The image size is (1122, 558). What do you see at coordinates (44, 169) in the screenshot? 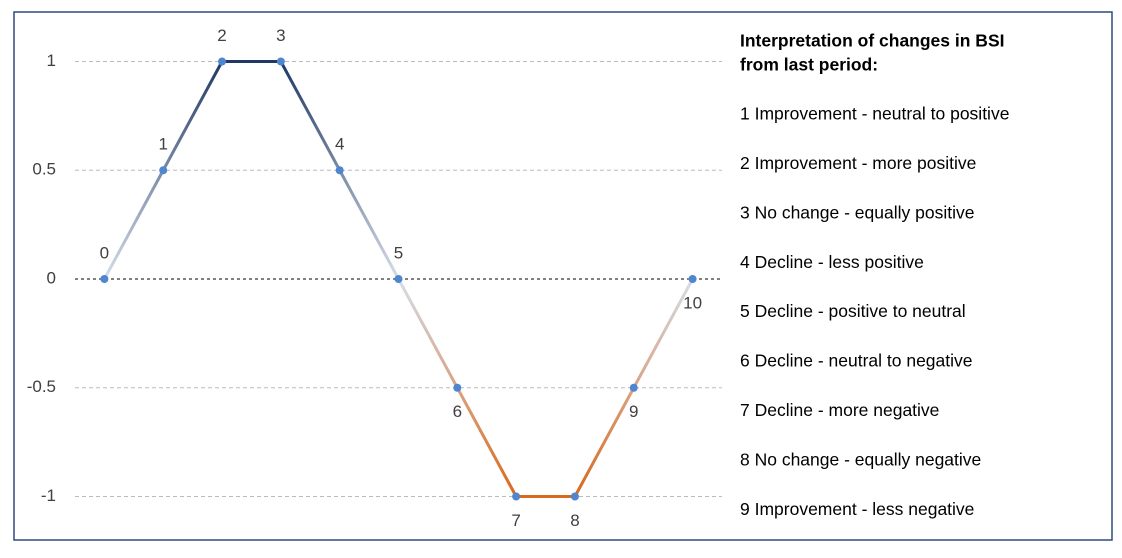
I see `y-tick-label: 0.5` at bounding box center [44, 169].